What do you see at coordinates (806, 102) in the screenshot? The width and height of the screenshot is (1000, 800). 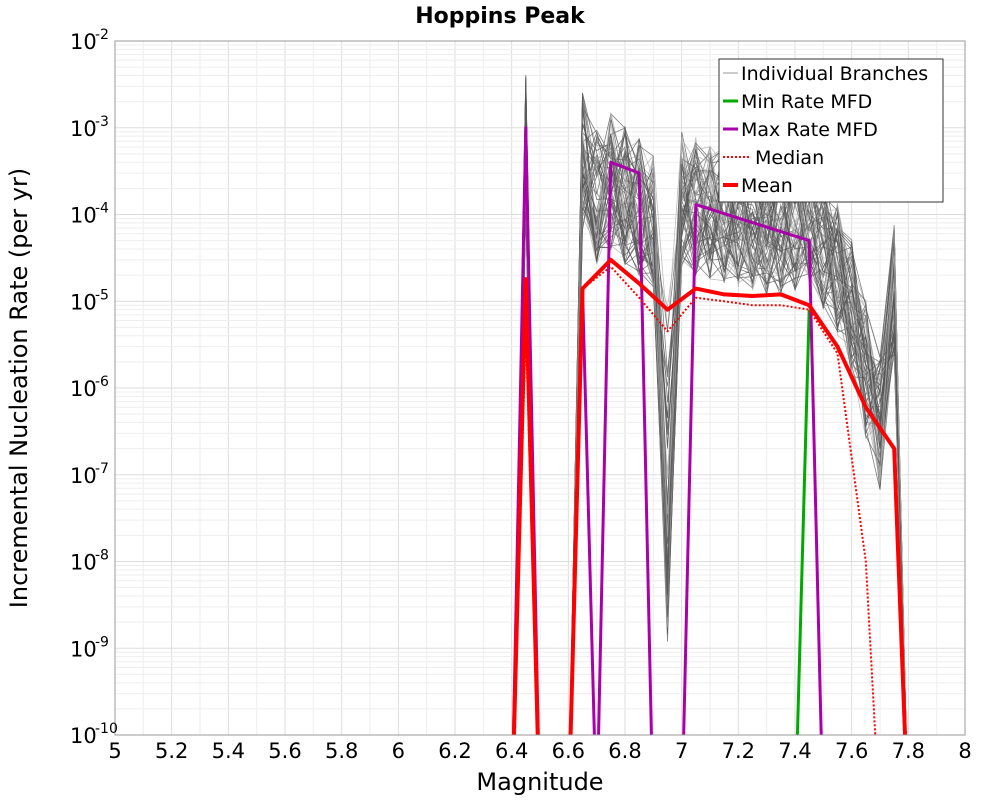 I see `legend-label-min-rate: Min Rate MFD` at bounding box center [806, 102].